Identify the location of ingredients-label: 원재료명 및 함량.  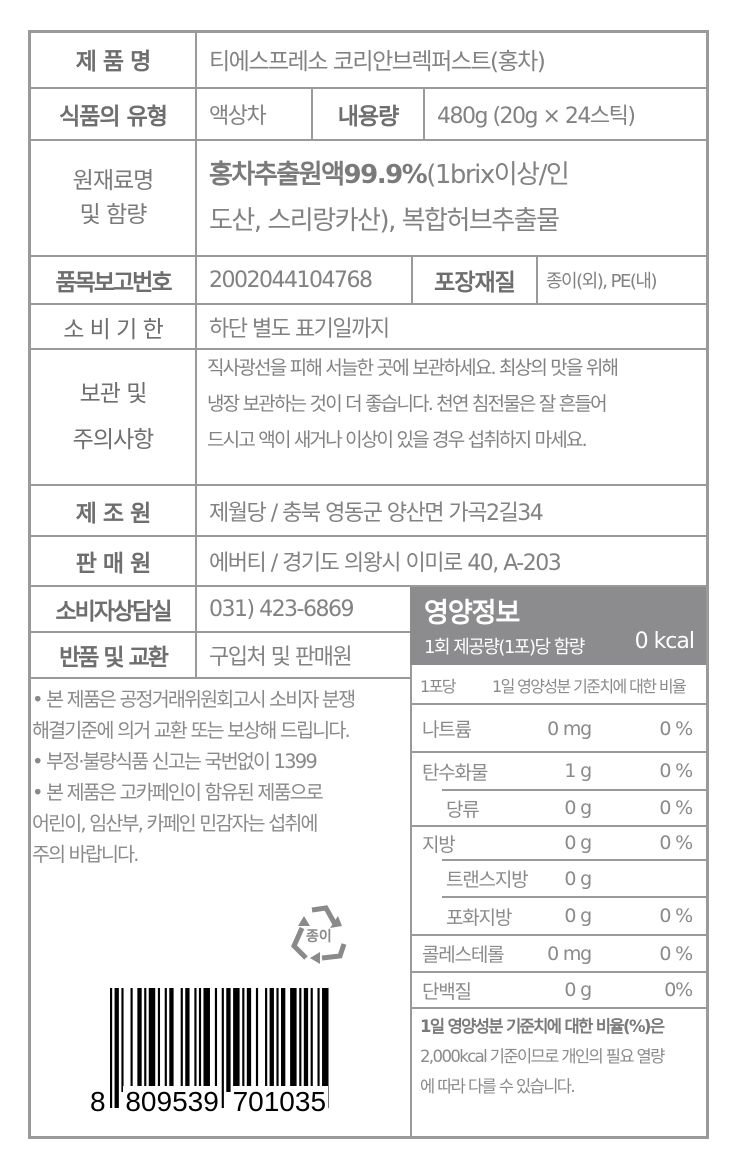
(113, 198).